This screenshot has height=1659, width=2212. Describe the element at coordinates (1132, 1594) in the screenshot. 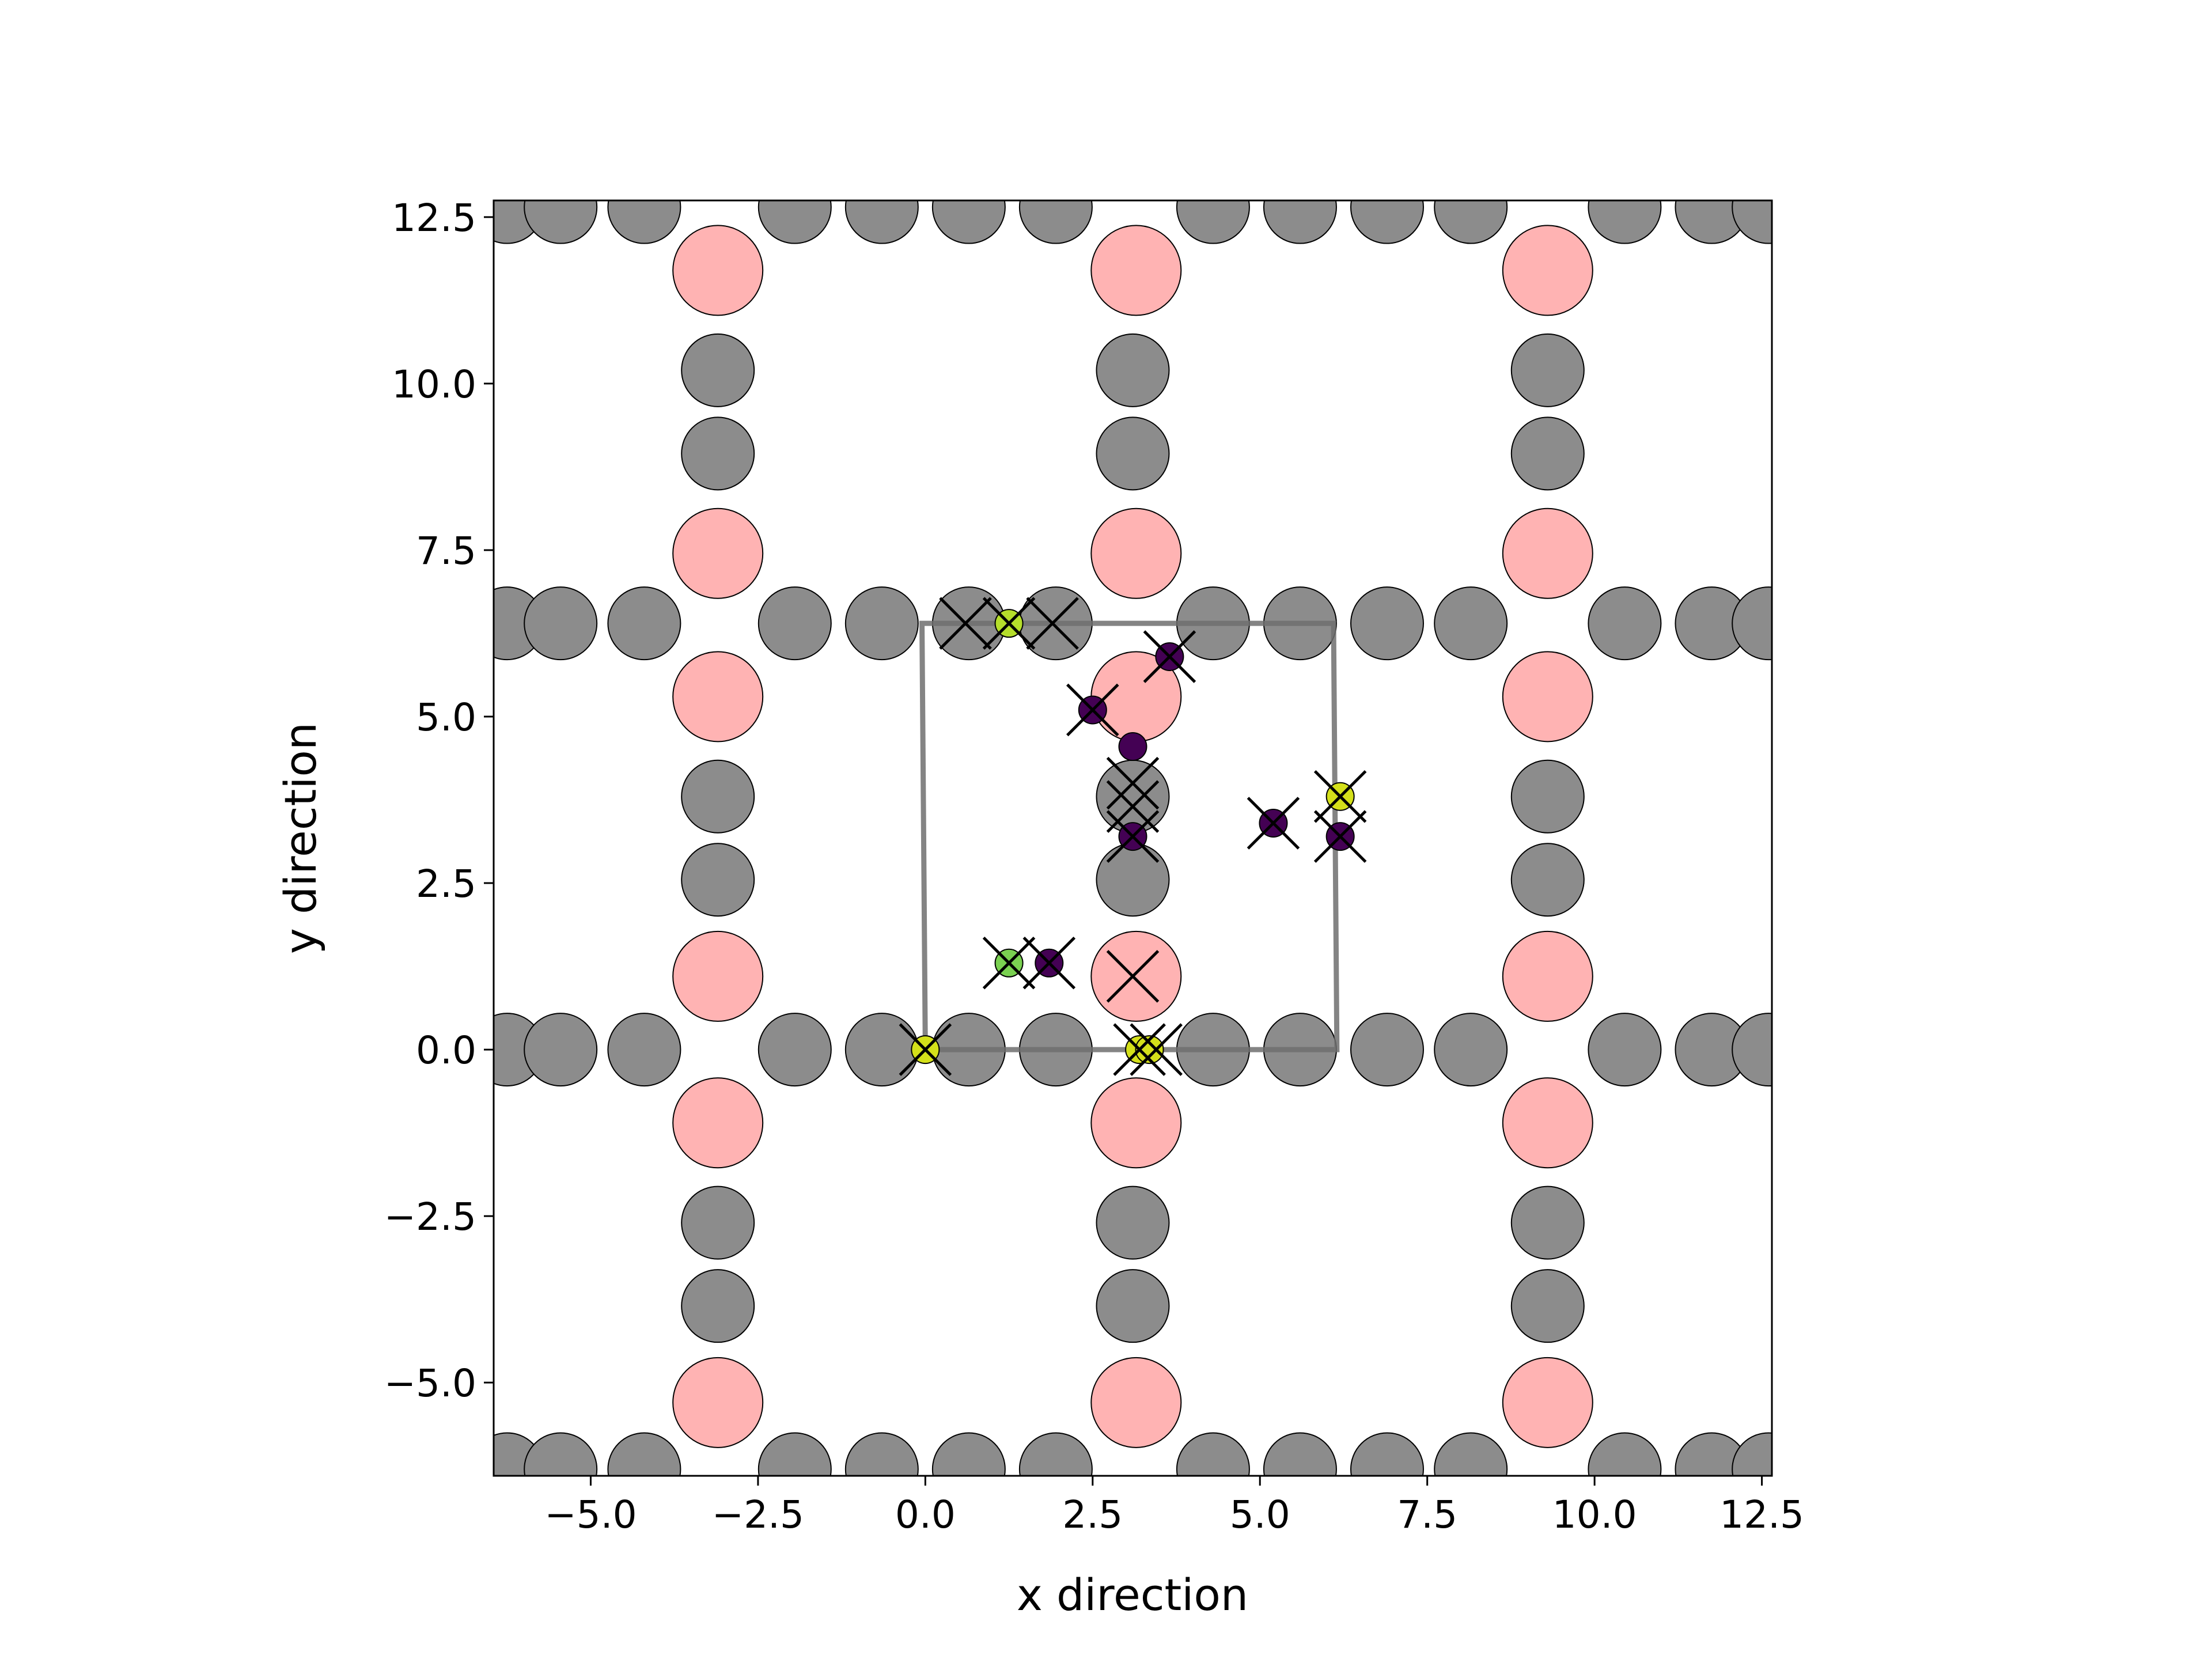

I see `x-axis-label: x direction` at that location.